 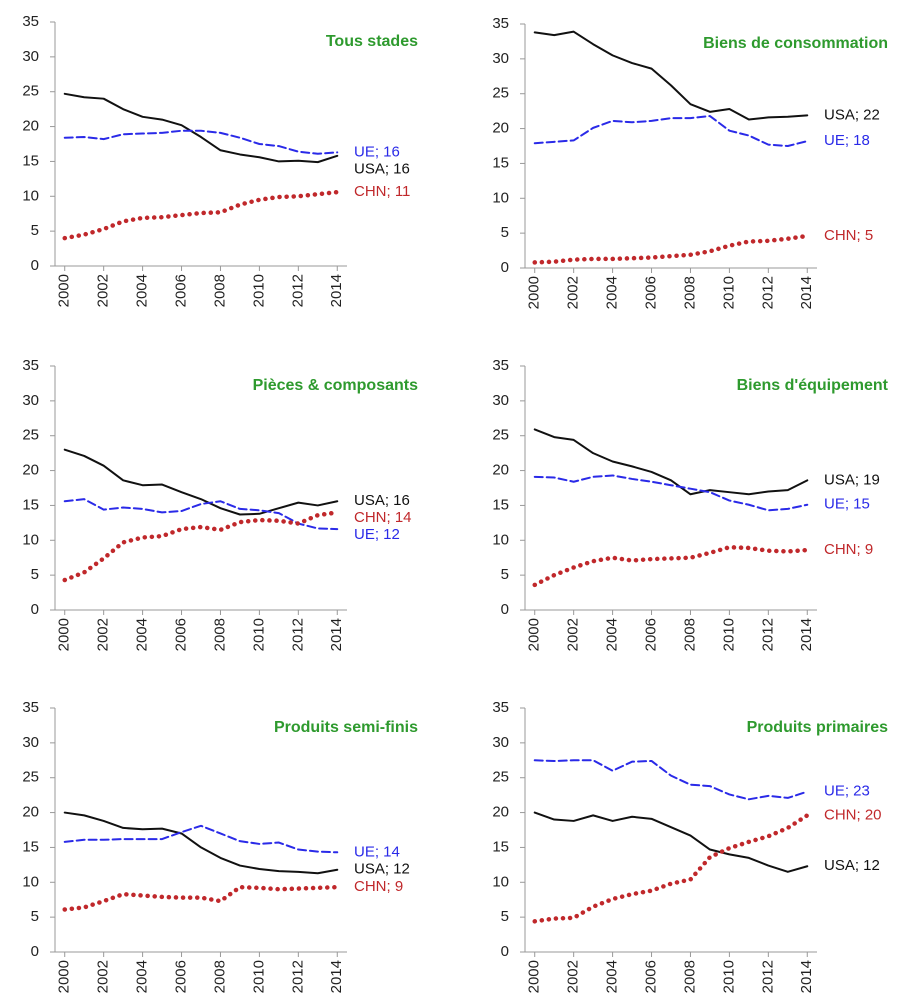 What do you see at coordinates (378, 886) in the screenshot?
I see `end-label: CHN; 9` at bounding box center [378, 886].